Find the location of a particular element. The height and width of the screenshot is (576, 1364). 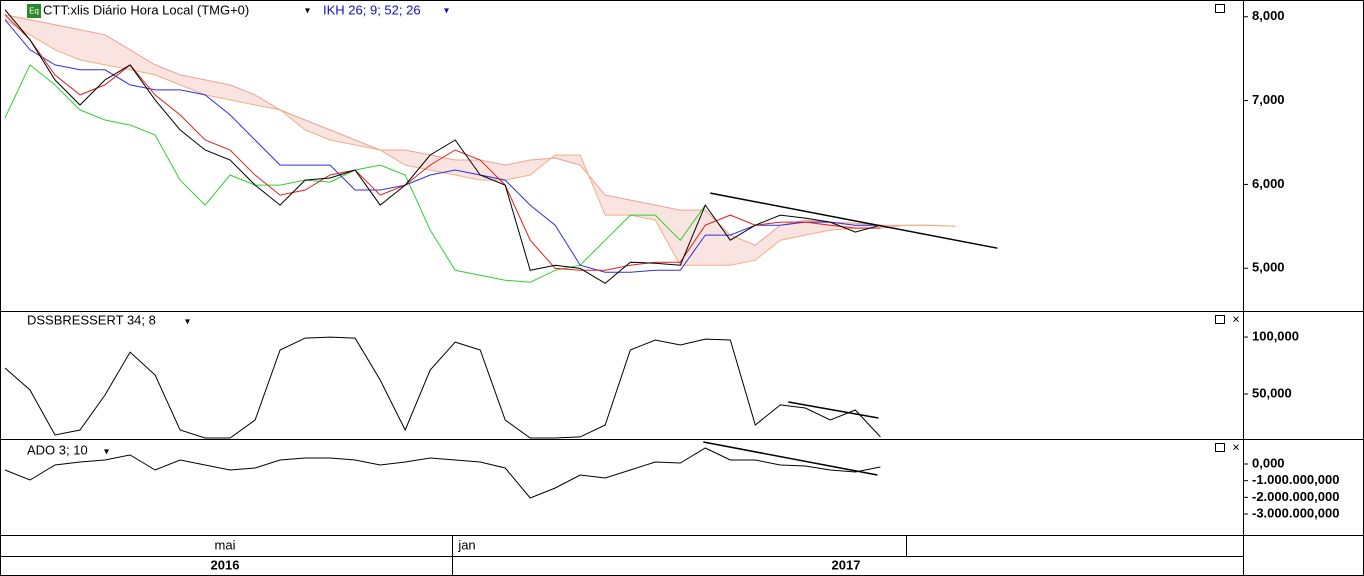

year-label: 2017 is located at coordinates (846, 564).